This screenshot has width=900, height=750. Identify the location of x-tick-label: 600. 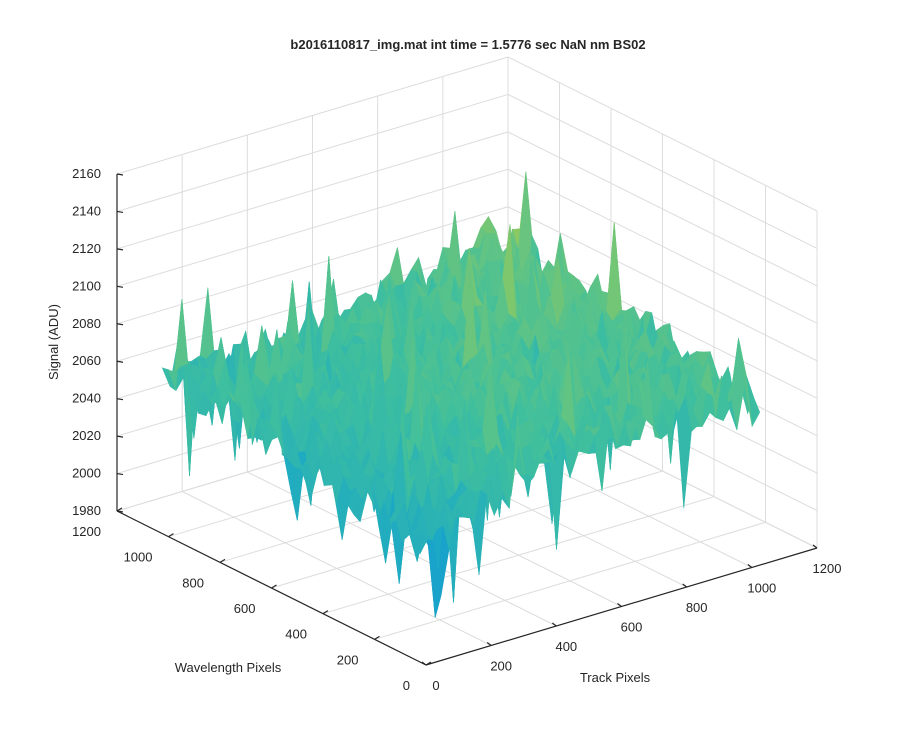
(632, 627).